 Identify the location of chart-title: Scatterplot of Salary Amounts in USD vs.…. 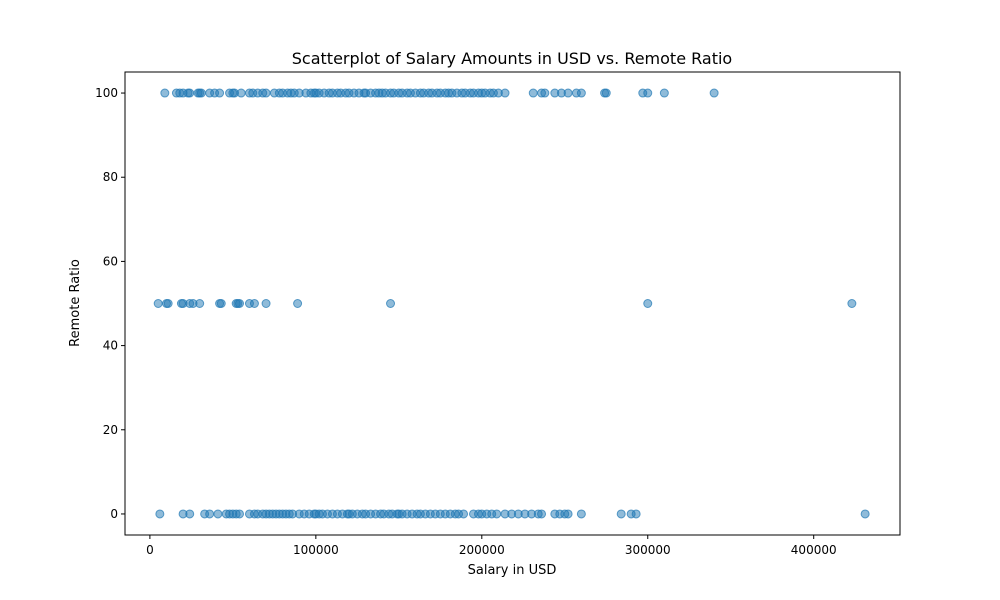
(512, 58).